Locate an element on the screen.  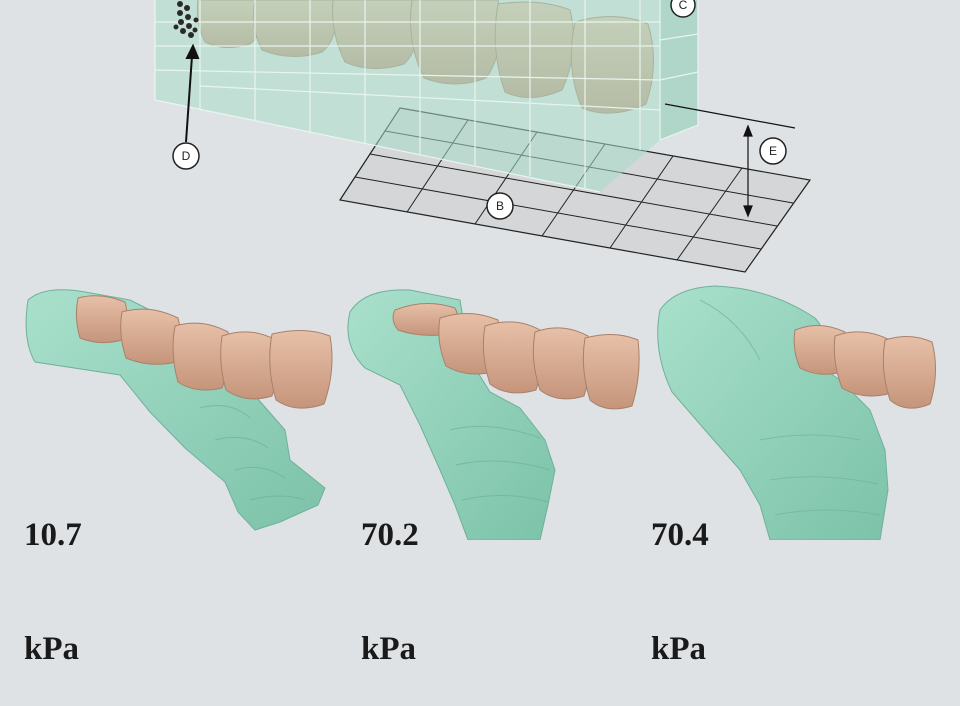
callout-b: B is located at coordinates (500, 206).